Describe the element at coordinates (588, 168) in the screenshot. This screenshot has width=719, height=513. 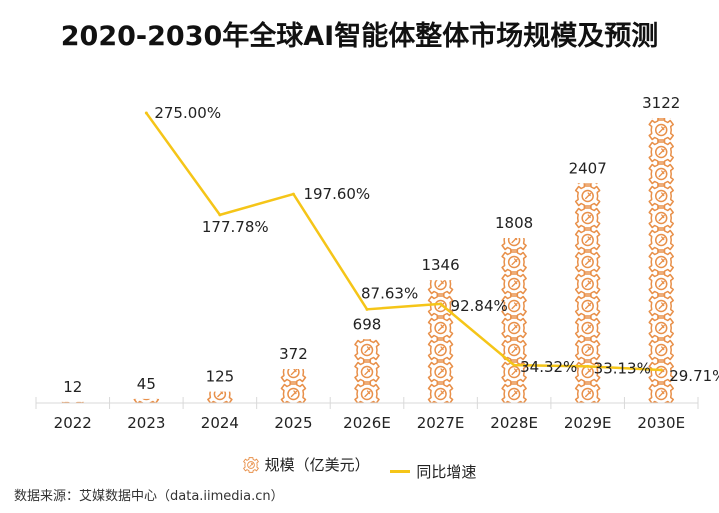
I see `bar-value-label: 2407` at that location.